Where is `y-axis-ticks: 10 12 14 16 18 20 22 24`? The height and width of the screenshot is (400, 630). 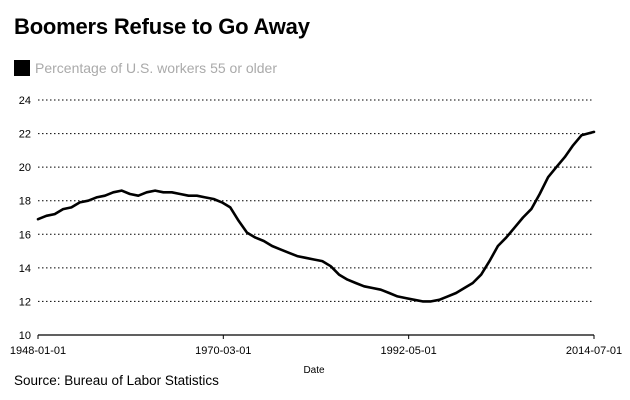
y-axis-ticks: 10 12 14 16 18 20 22 24 is located at coordinates (25, 218).